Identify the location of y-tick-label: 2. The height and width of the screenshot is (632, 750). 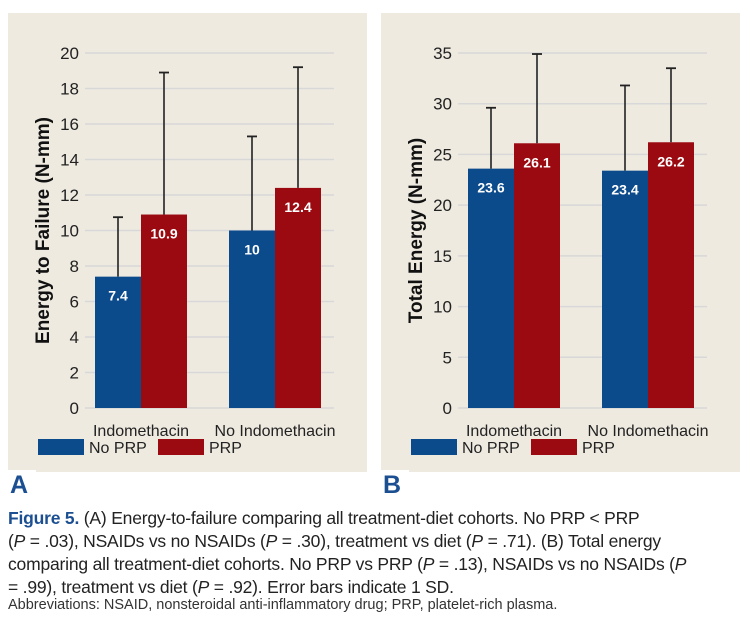
(74, 373).